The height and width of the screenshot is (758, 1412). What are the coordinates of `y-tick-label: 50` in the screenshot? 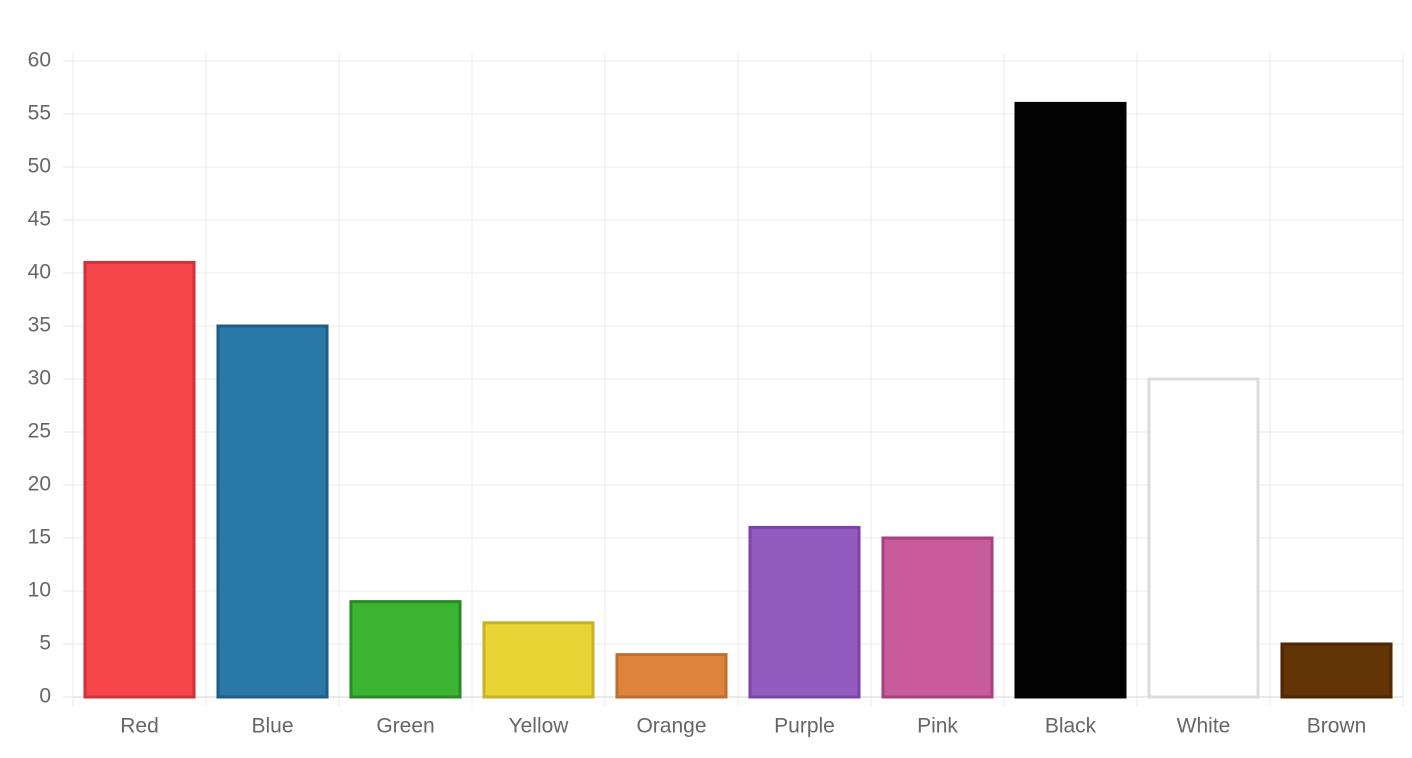 It's located at (39, 166).